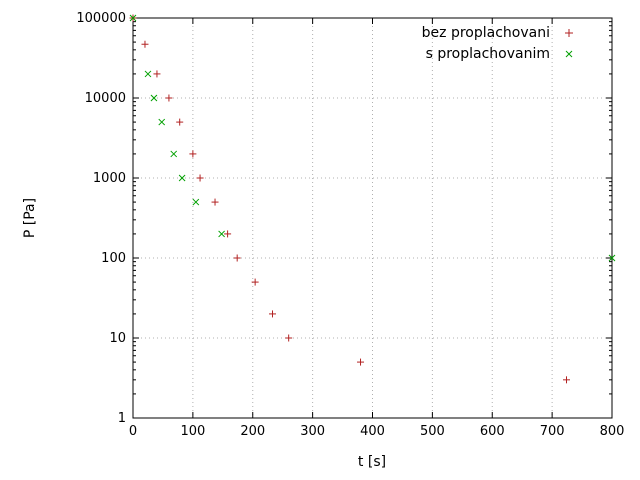 This screenshot has height=480, width=640. Describe the element at coordinates (252, 431) in the screenshot. I see `x-tick-label: 200` at that location.